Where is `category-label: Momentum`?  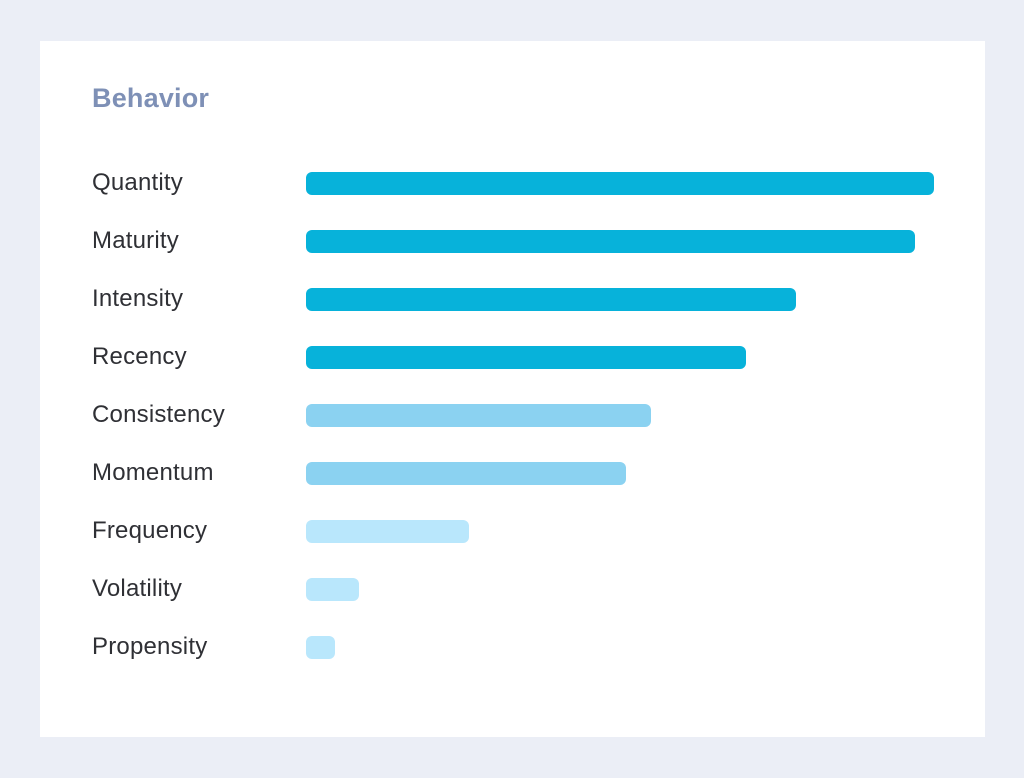 category-label: Momentum is located at coordinates (153, 472).